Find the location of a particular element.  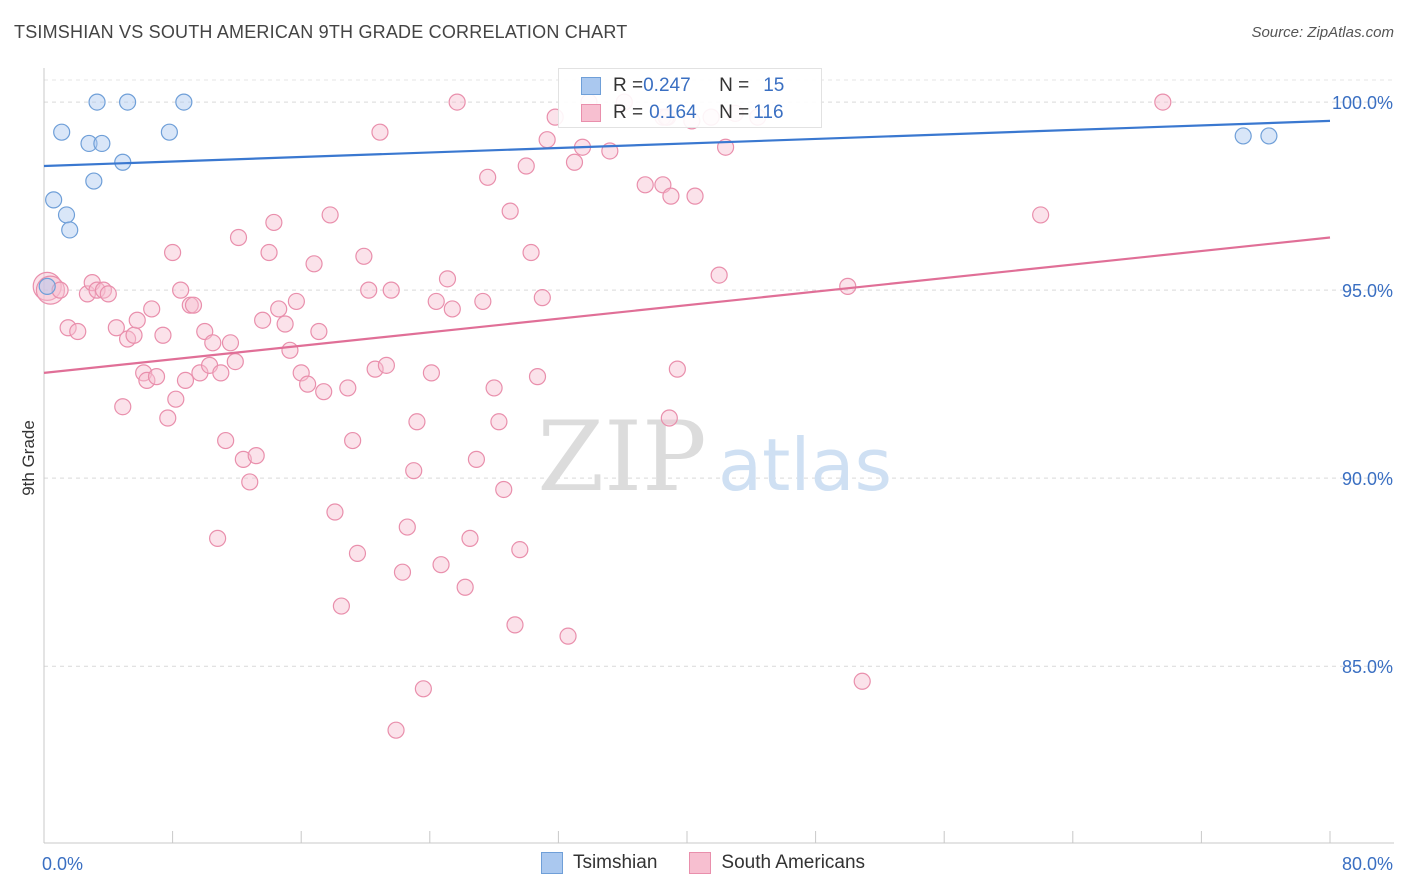

series-legend-south-americans: South Americans is located at coordinates (777, 863).